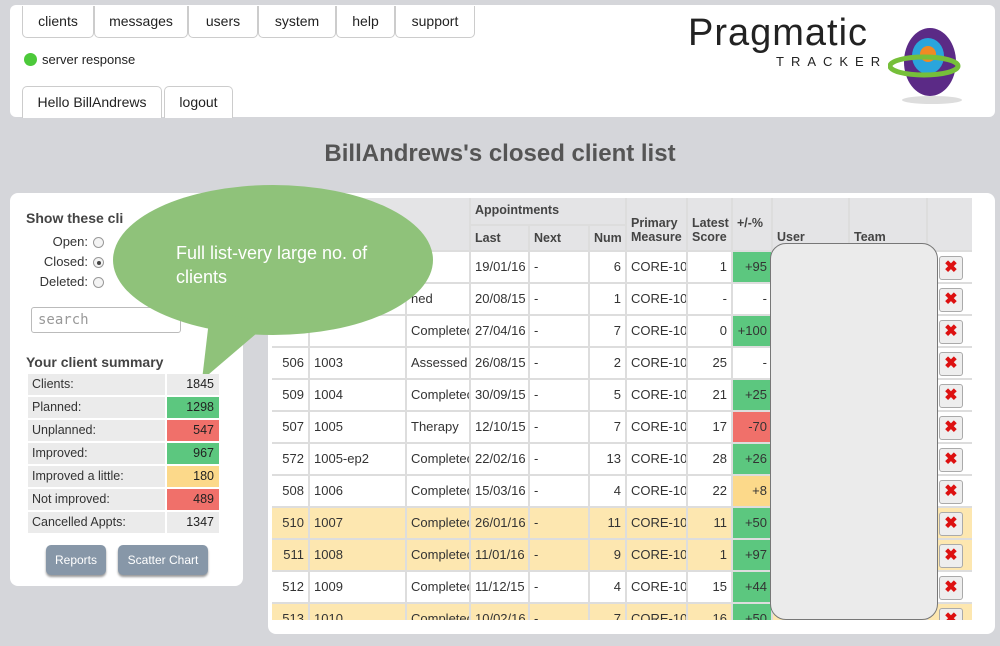  Describe the element at coordinates (709, 427) in the screenshot. I see `table-cell: 17` at that location.